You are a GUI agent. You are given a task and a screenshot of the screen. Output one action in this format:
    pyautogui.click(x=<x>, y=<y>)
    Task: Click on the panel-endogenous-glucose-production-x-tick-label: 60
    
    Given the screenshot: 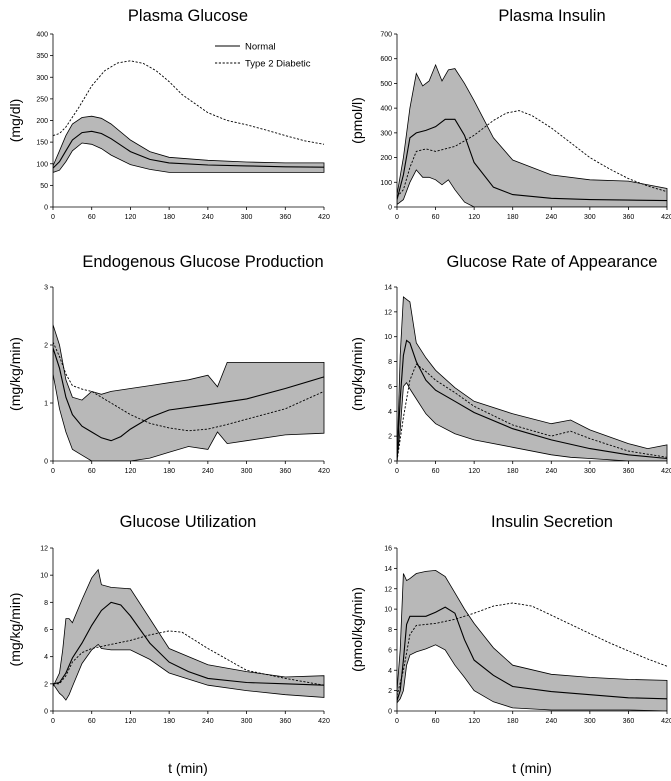 What is the action you would take?
    pyautogui.click(x=92, y=471)
    